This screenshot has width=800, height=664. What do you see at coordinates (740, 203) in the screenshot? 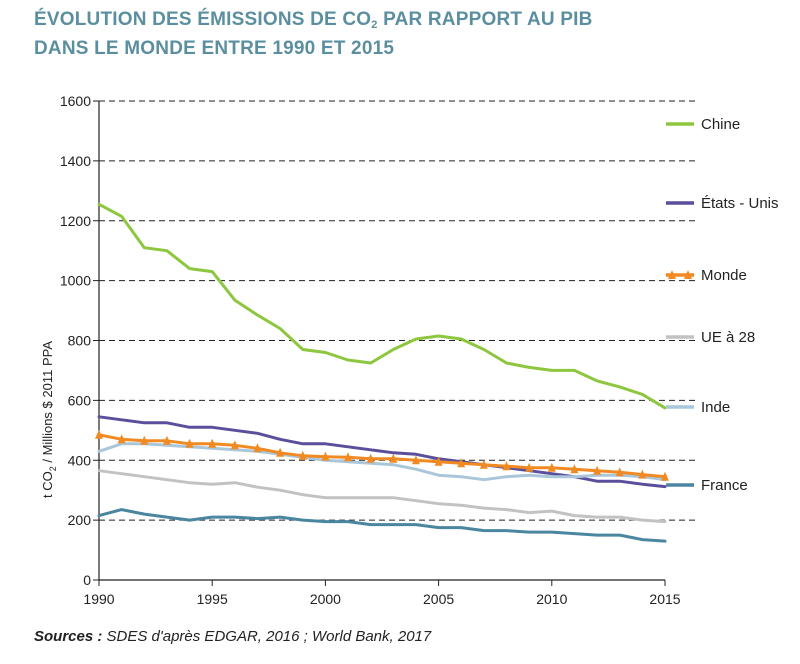
I see `legend-label: États - Unis` at bounding box center [740, 203].